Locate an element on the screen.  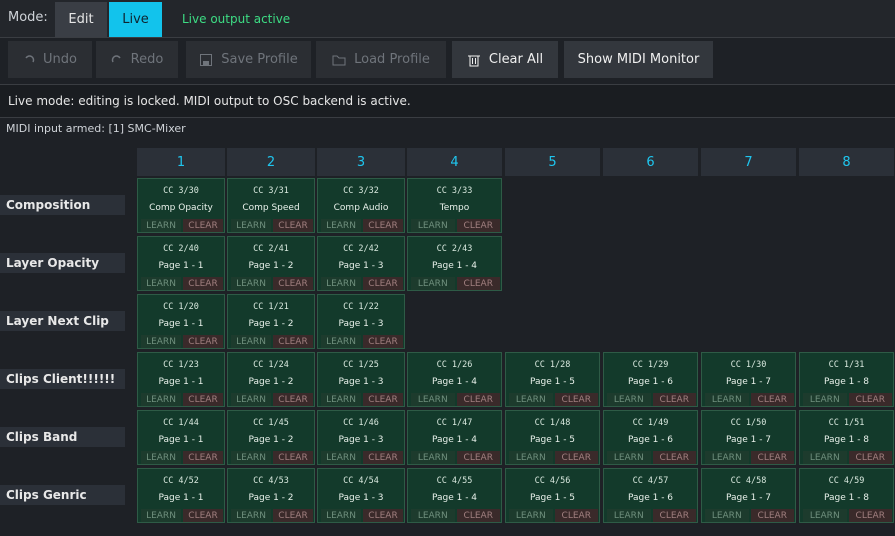
button-label: Show MIDI Monitor is located at coordinates (638, 59).